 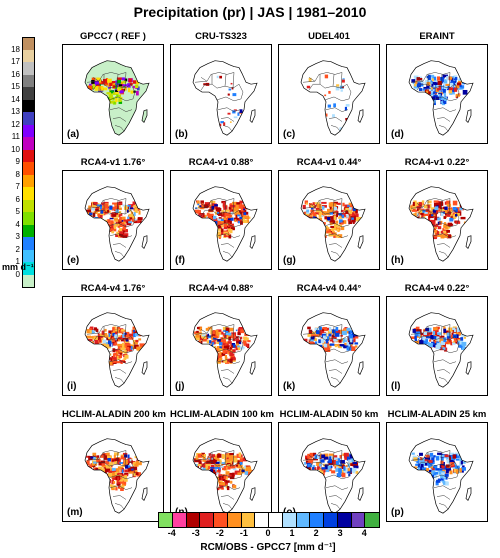 What do you see at coordinates (268, 533) in the screenshot?
I see `colorbar-tick: 0` at bounding box center [268, 533].